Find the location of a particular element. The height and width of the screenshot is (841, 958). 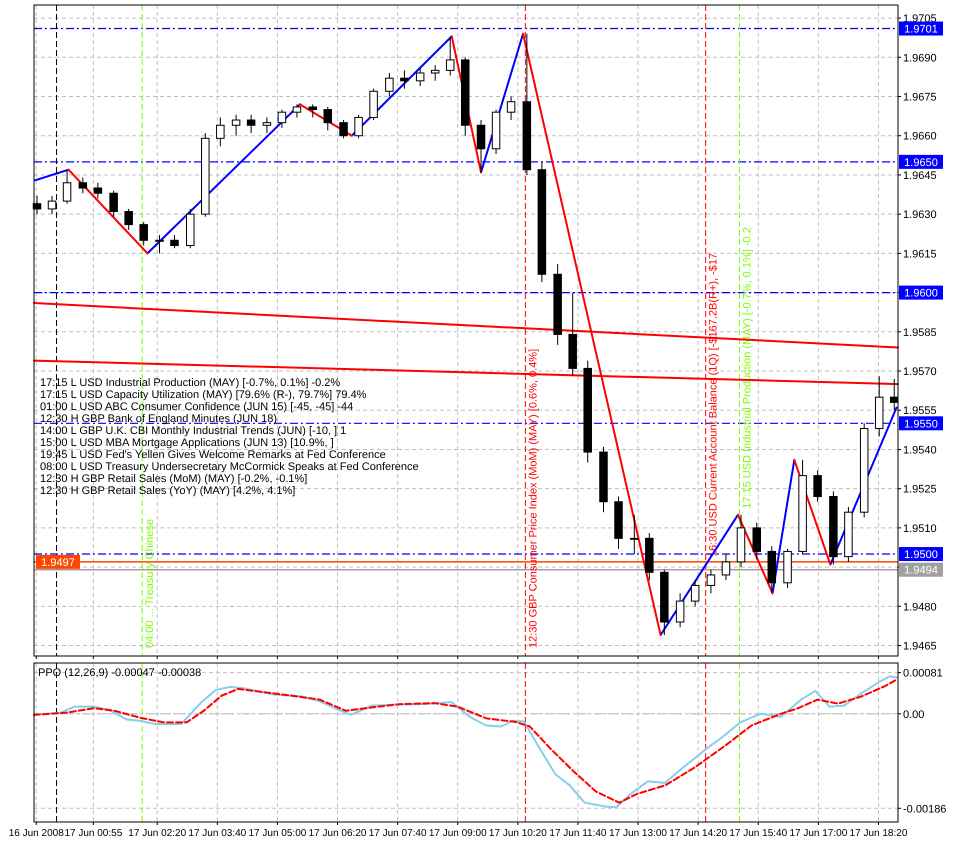

ref-line-label: 1.9650 is located at coordinates (921, 162).